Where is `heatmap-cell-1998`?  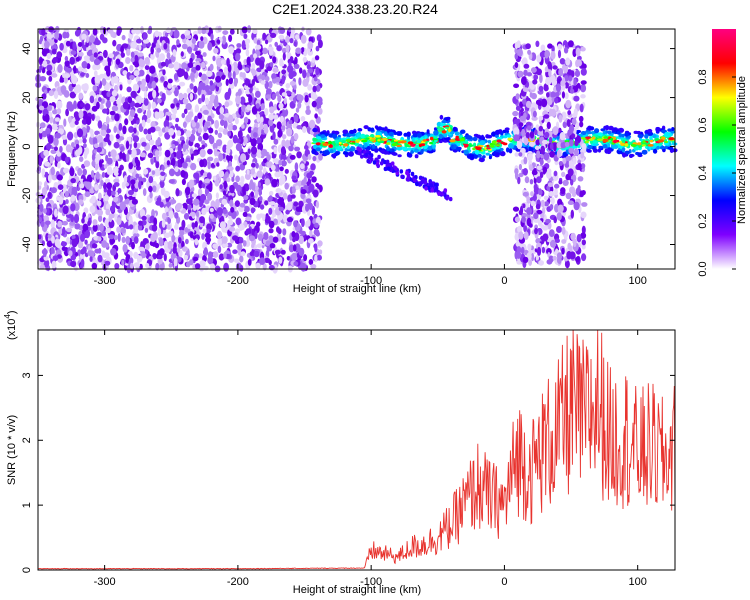 heatmap-cell-1998 is located at coordinates (137, 184).